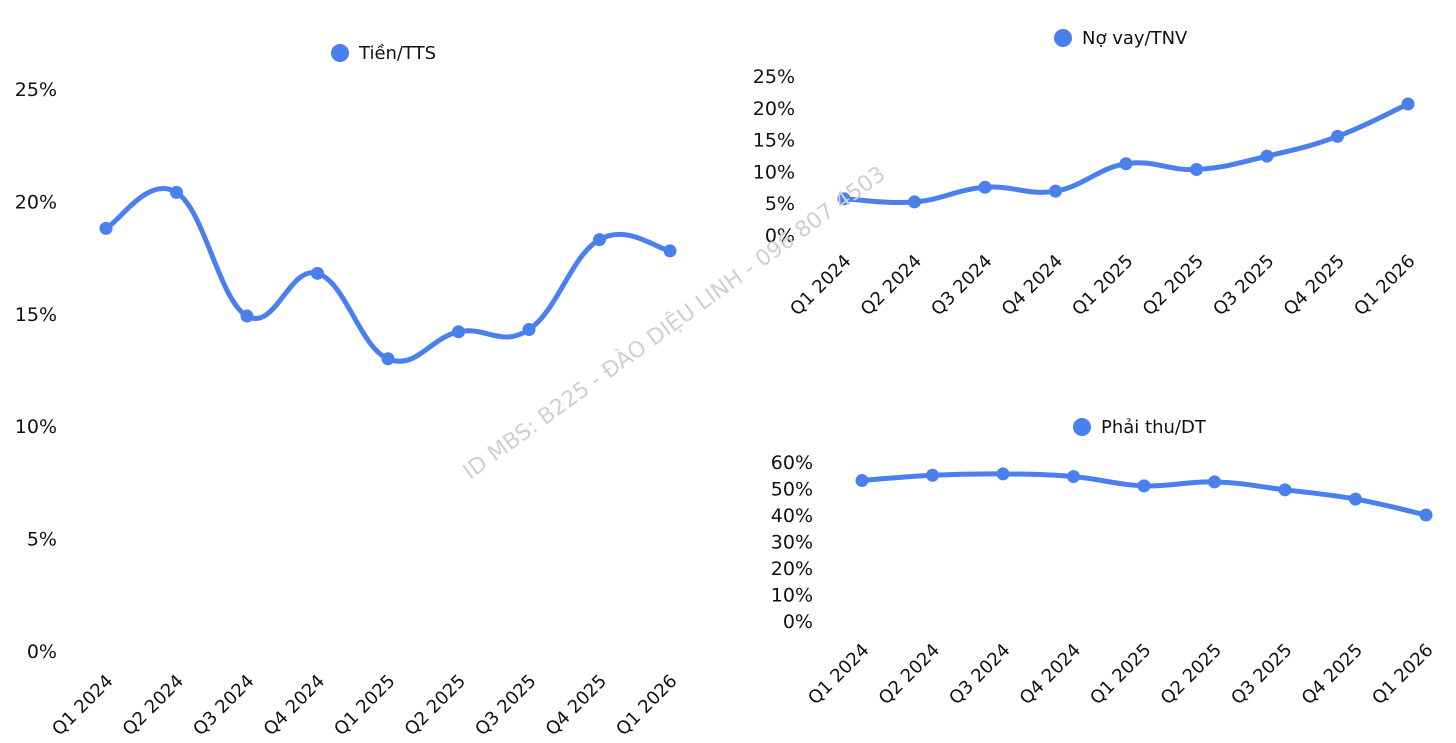 The image size is (1456, 743). Describe the element at coordinates (1135, 38) in the screenshot. I see `legend-label: Nợ vay/TNV` at that location.